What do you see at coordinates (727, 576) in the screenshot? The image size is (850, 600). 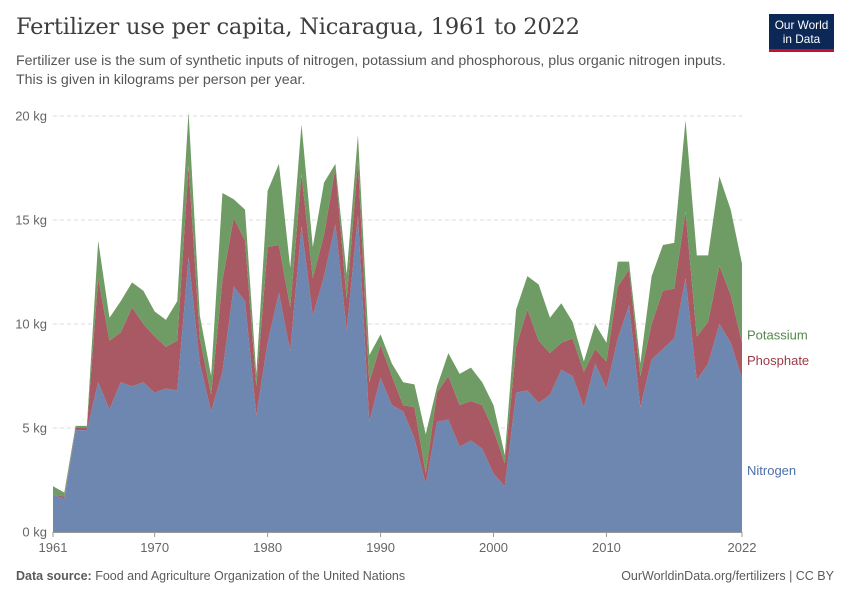 I see `source-link: OurWorldinData.org/fertilizers | CC BY` at bounding box center [727, 576].